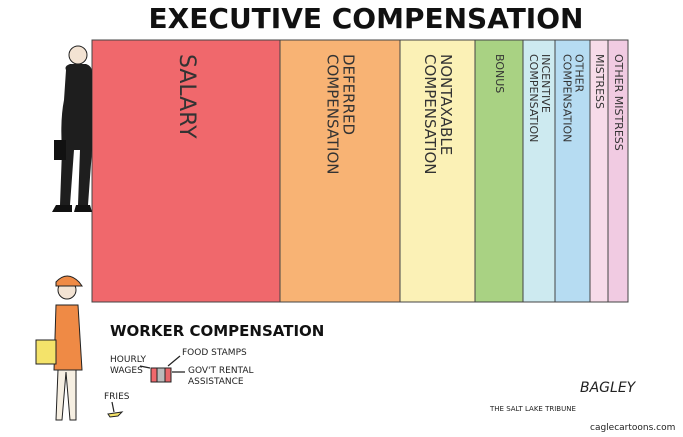  What do you see at coordinates (154, 375) in the screenshot?
I see `wage-bar` at bounding box center [154, 375].